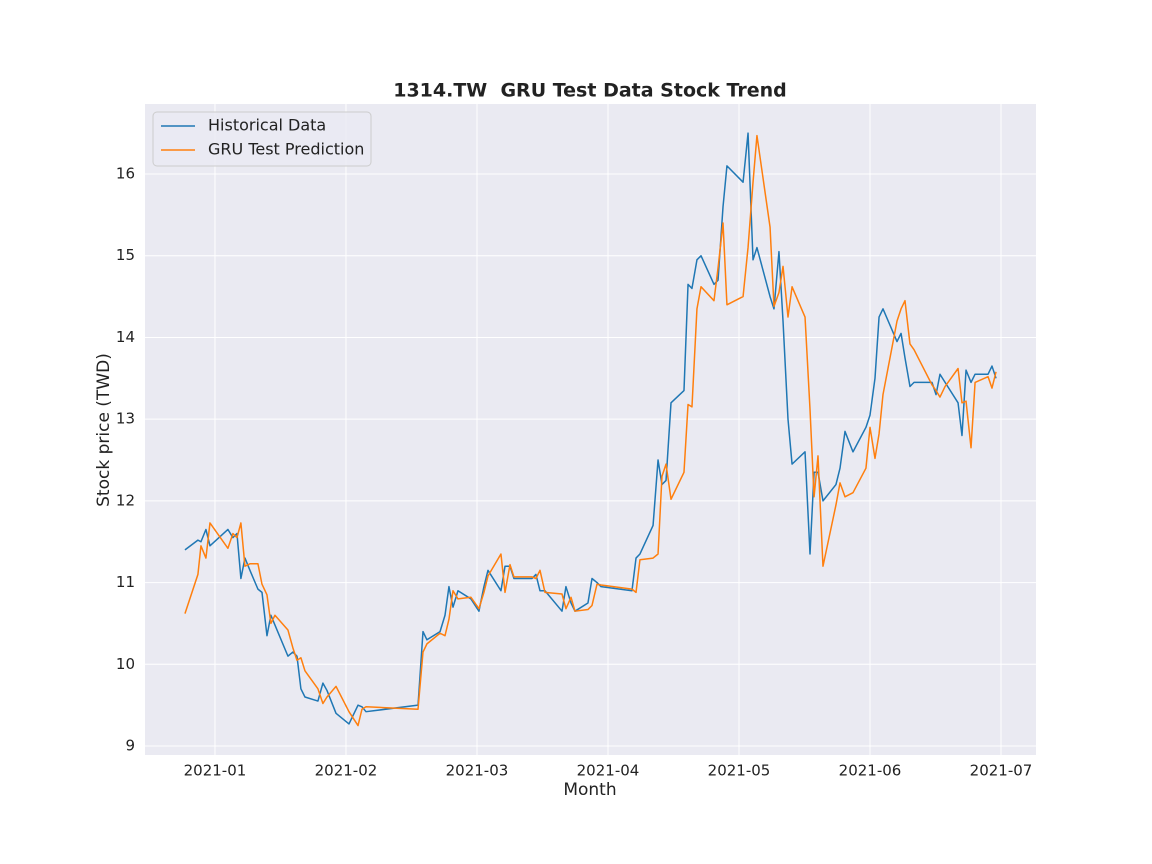 The width and height of the screenshot is (1152, 864). I want to click on x-tick-label: 2021-03, so click(477, 771).